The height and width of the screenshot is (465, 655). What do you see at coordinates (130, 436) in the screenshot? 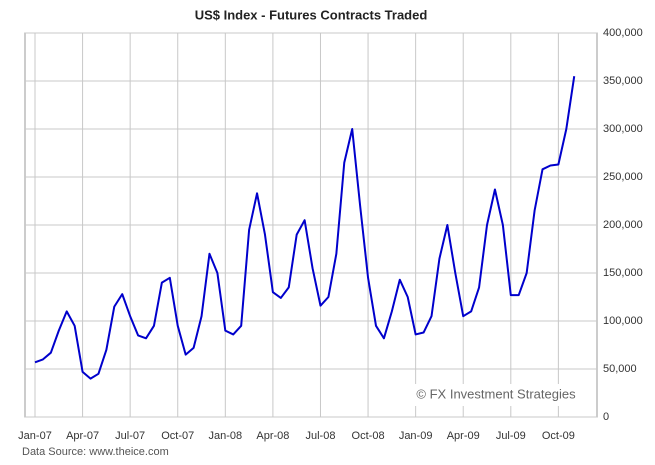
I see `x-tick-label: Jul-07` at bounding box center [130, 436].